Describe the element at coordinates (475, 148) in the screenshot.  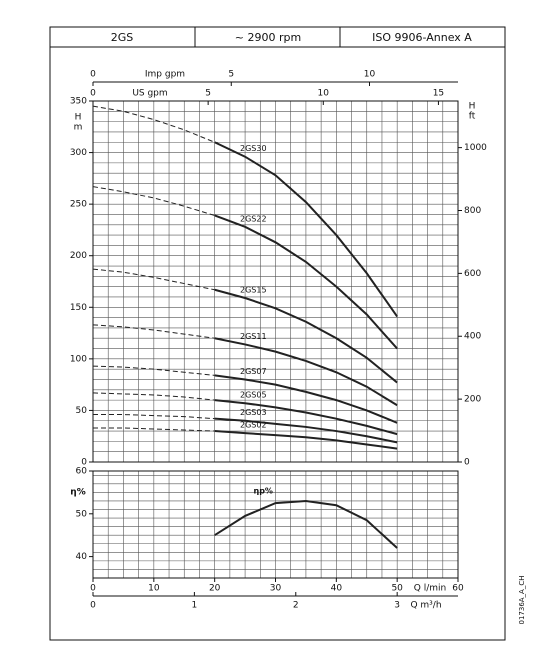
I see `y2-tick-label: 1000` at that location.